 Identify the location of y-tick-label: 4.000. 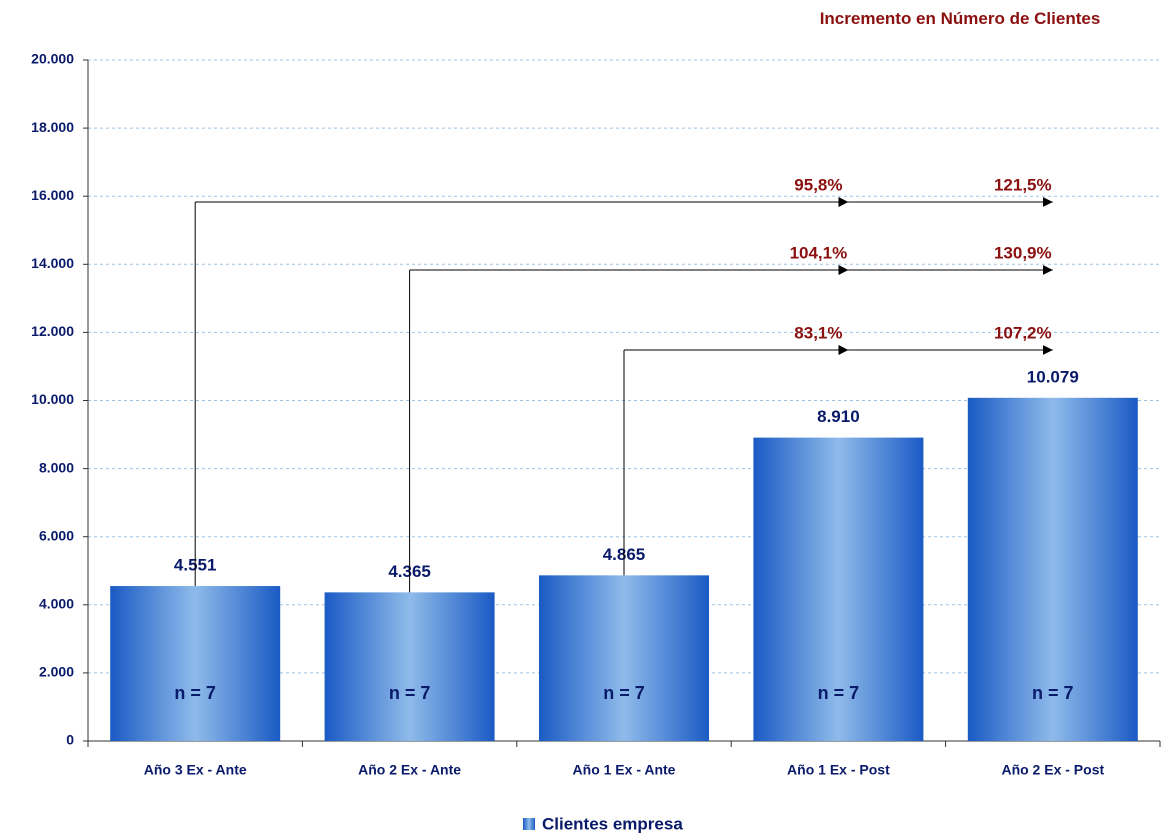
(56, 604).